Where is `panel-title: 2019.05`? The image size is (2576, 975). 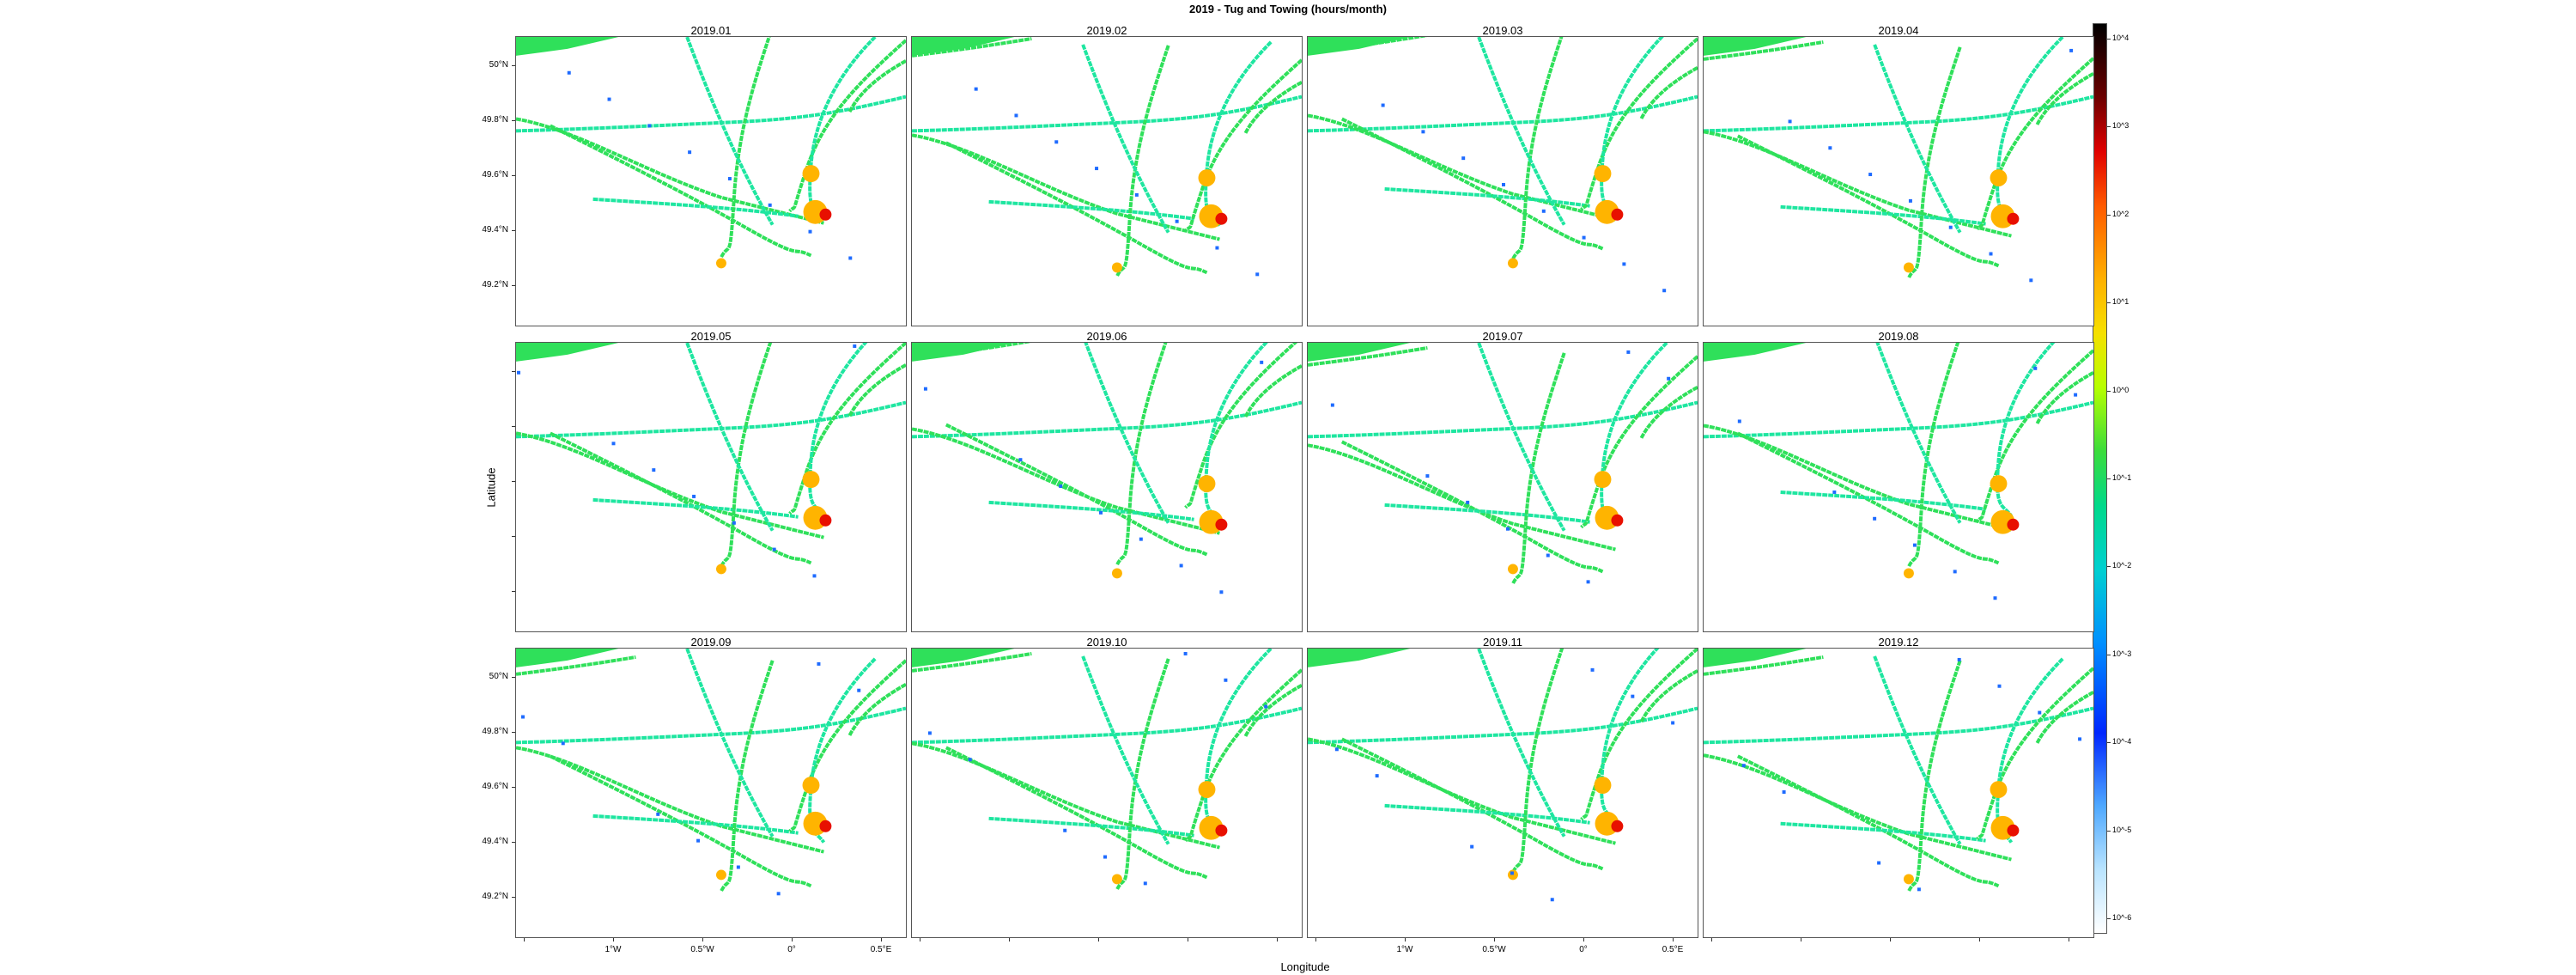
panel-title: 2019.05 is located at coordinates (711, 337).